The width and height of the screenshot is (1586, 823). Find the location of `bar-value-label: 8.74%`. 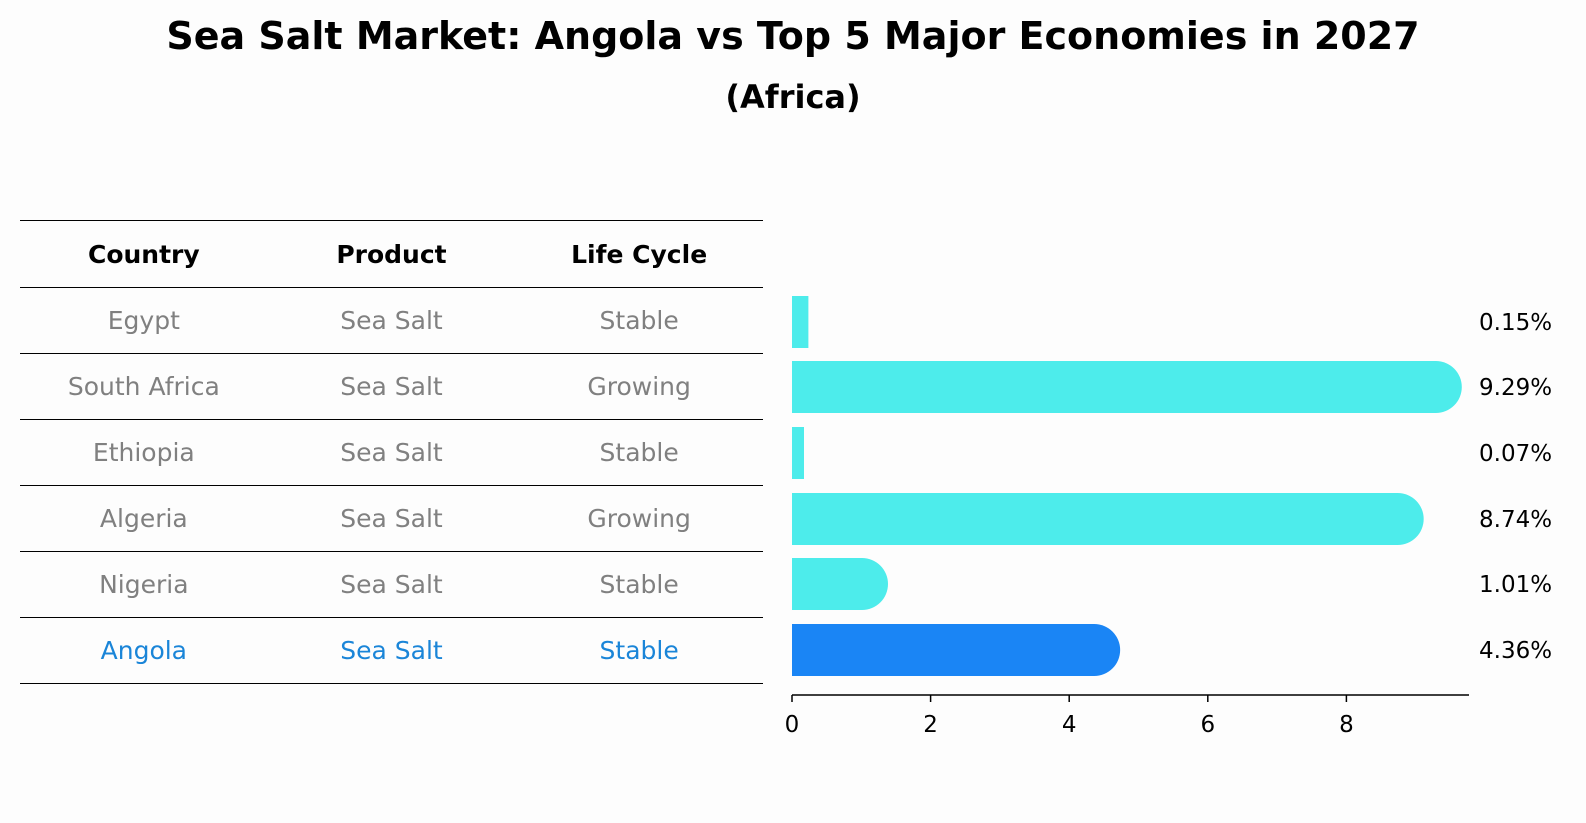

bar-value-label: 8.74% is located at coordinates (1515, 520).